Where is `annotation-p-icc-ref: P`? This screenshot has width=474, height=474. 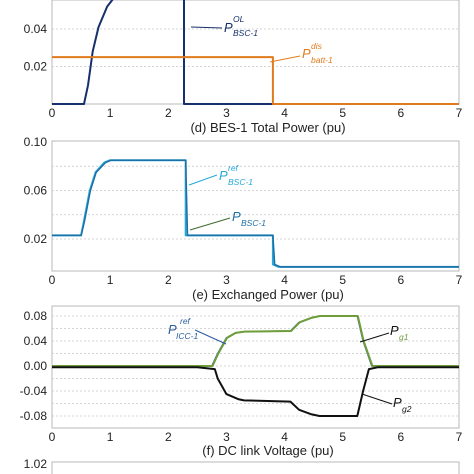 annotation-p-icc-ref: P is located at coordinates (172, 329).